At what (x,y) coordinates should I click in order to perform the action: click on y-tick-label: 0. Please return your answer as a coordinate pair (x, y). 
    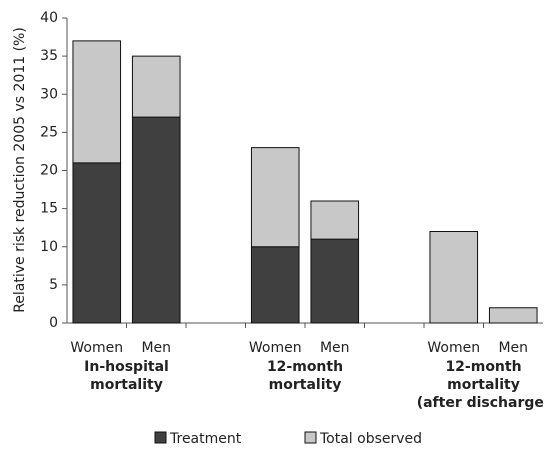
    Looking at the image, I should click on (53, 323).